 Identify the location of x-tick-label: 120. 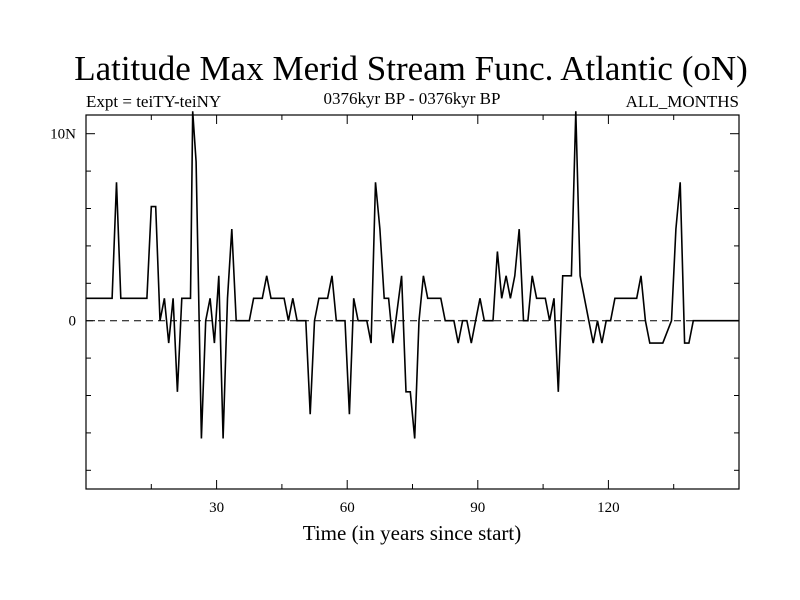
(608, 508).